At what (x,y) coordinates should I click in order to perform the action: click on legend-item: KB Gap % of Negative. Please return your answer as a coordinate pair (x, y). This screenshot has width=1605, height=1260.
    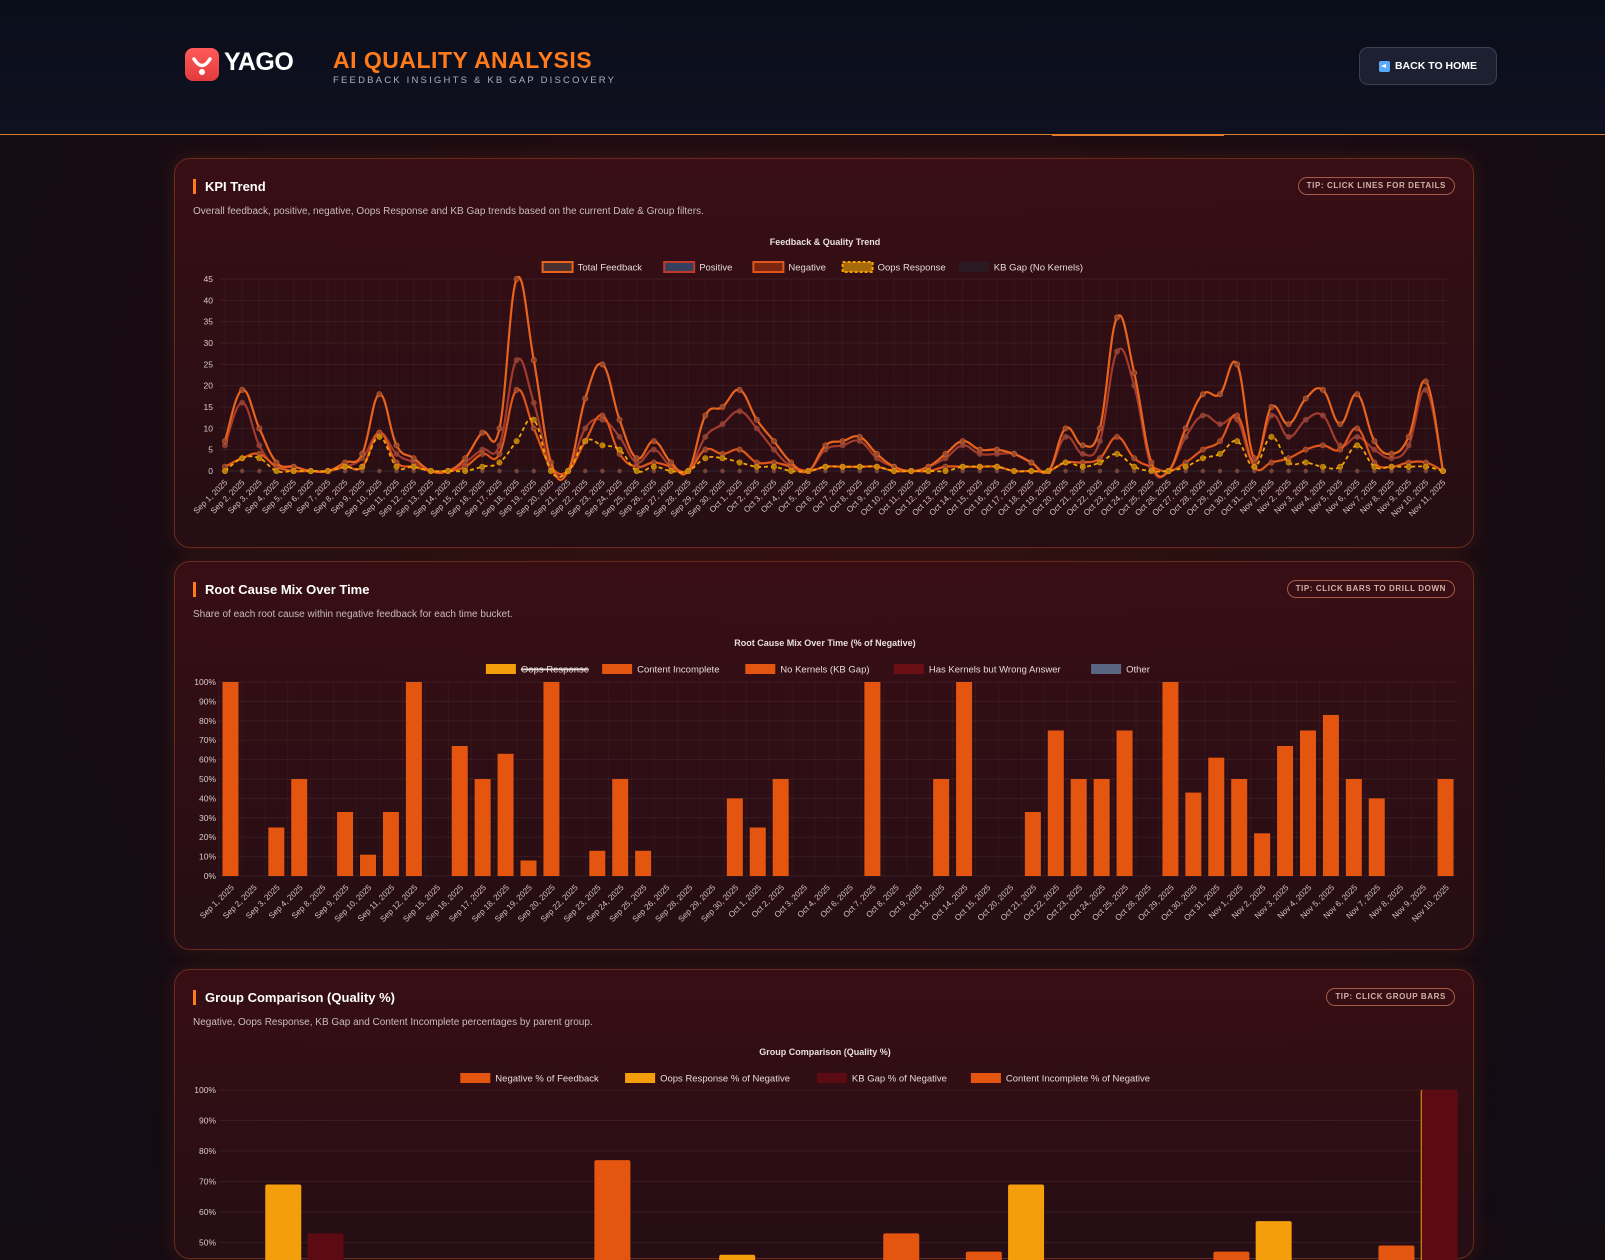
    Looking at the image, I should click on (881, 1079).